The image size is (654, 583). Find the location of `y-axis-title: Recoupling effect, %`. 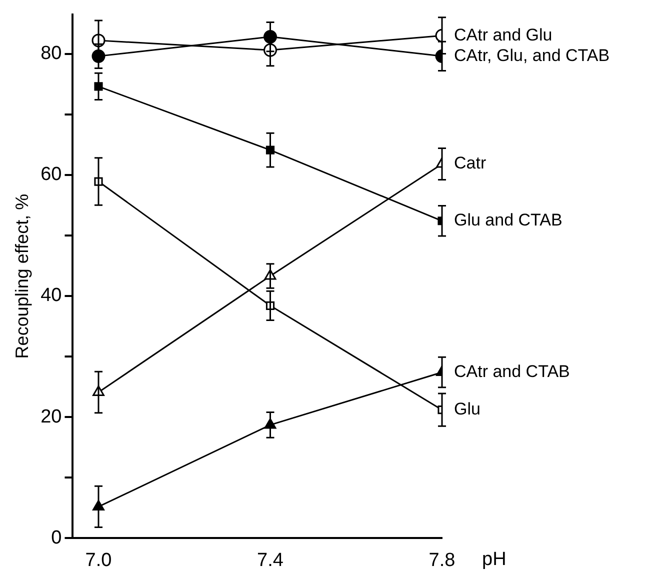

y-axis-title: Recoupling effect, % is located at coordinates (22, 276).